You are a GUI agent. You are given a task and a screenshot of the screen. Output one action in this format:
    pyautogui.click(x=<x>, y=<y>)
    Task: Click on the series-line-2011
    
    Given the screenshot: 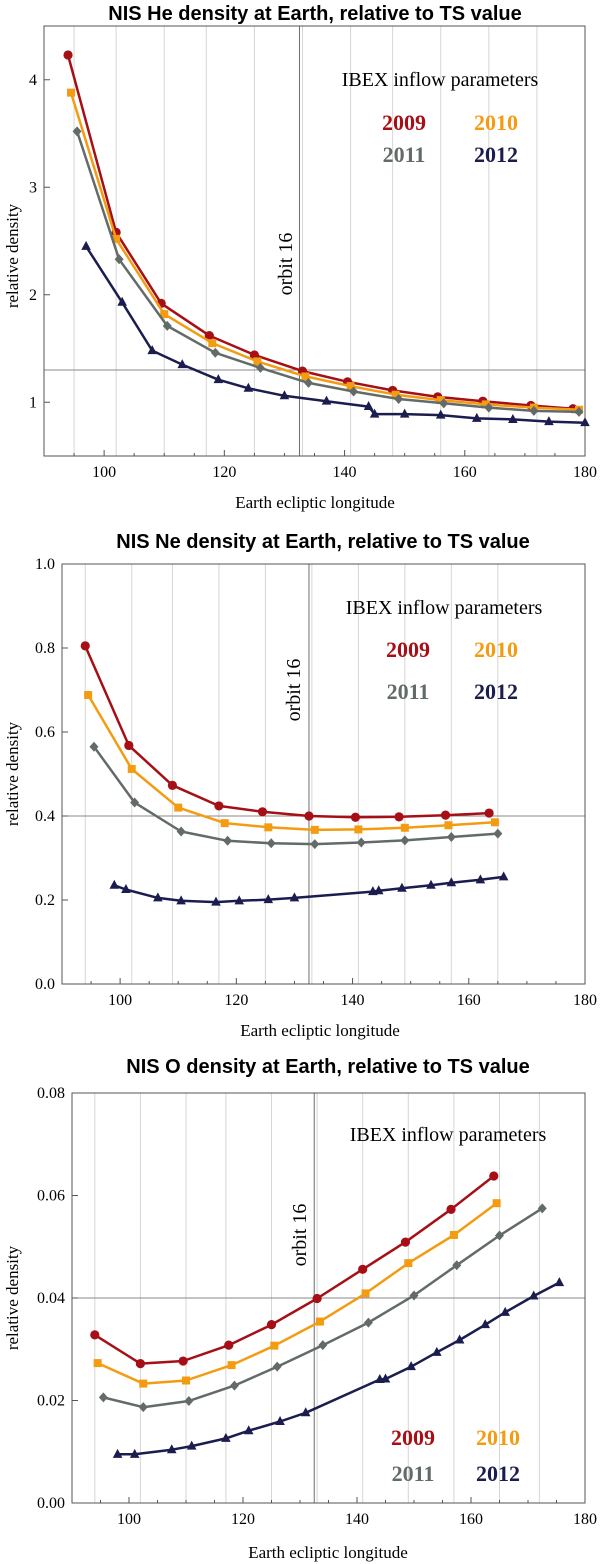 What is the action you would take?
    pyautogui.click(x=323, y=1308)
    